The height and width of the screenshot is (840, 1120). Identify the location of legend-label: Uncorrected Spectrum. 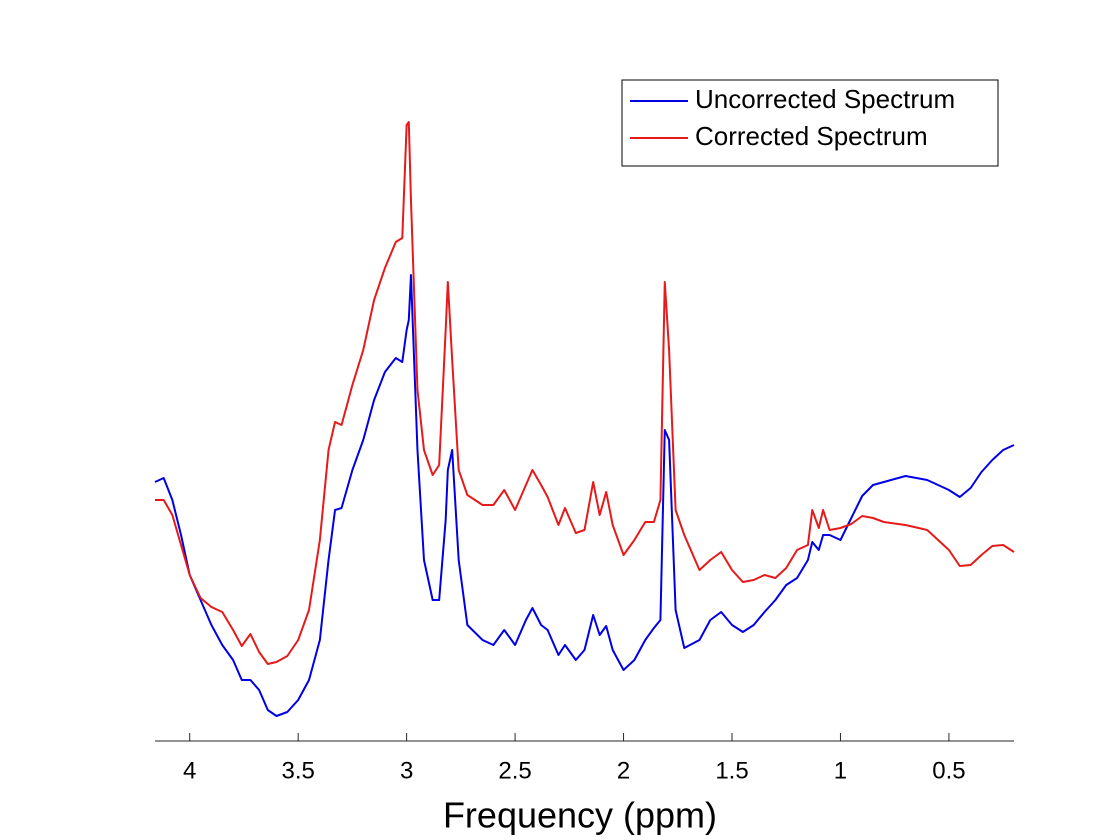
(825, 99).